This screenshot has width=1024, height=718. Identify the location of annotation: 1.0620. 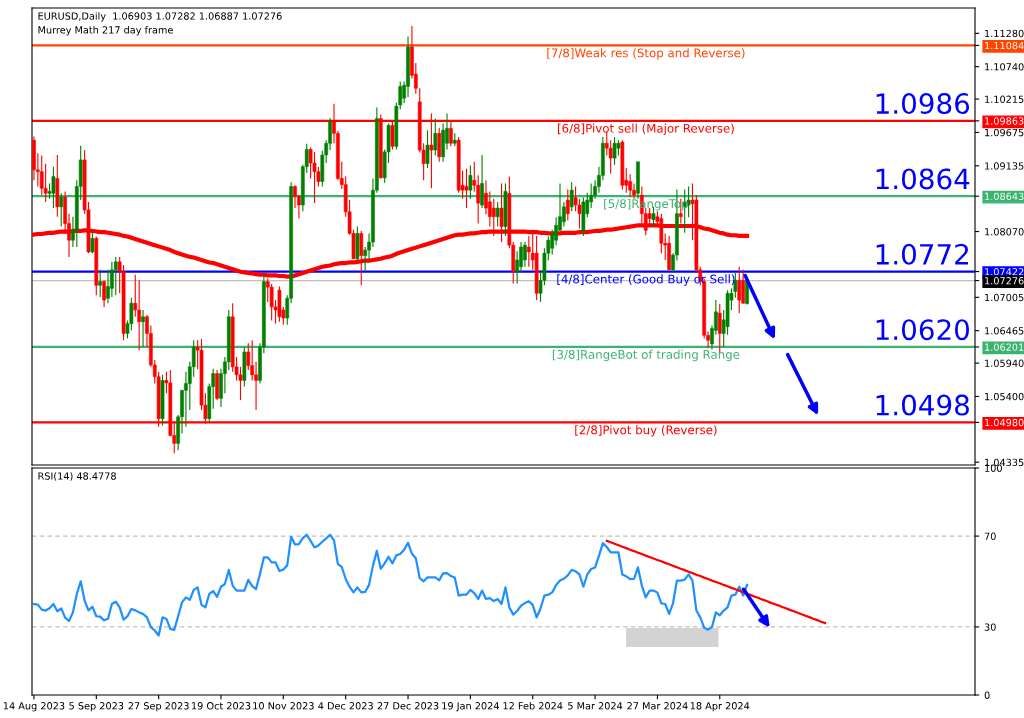
(922, 330).